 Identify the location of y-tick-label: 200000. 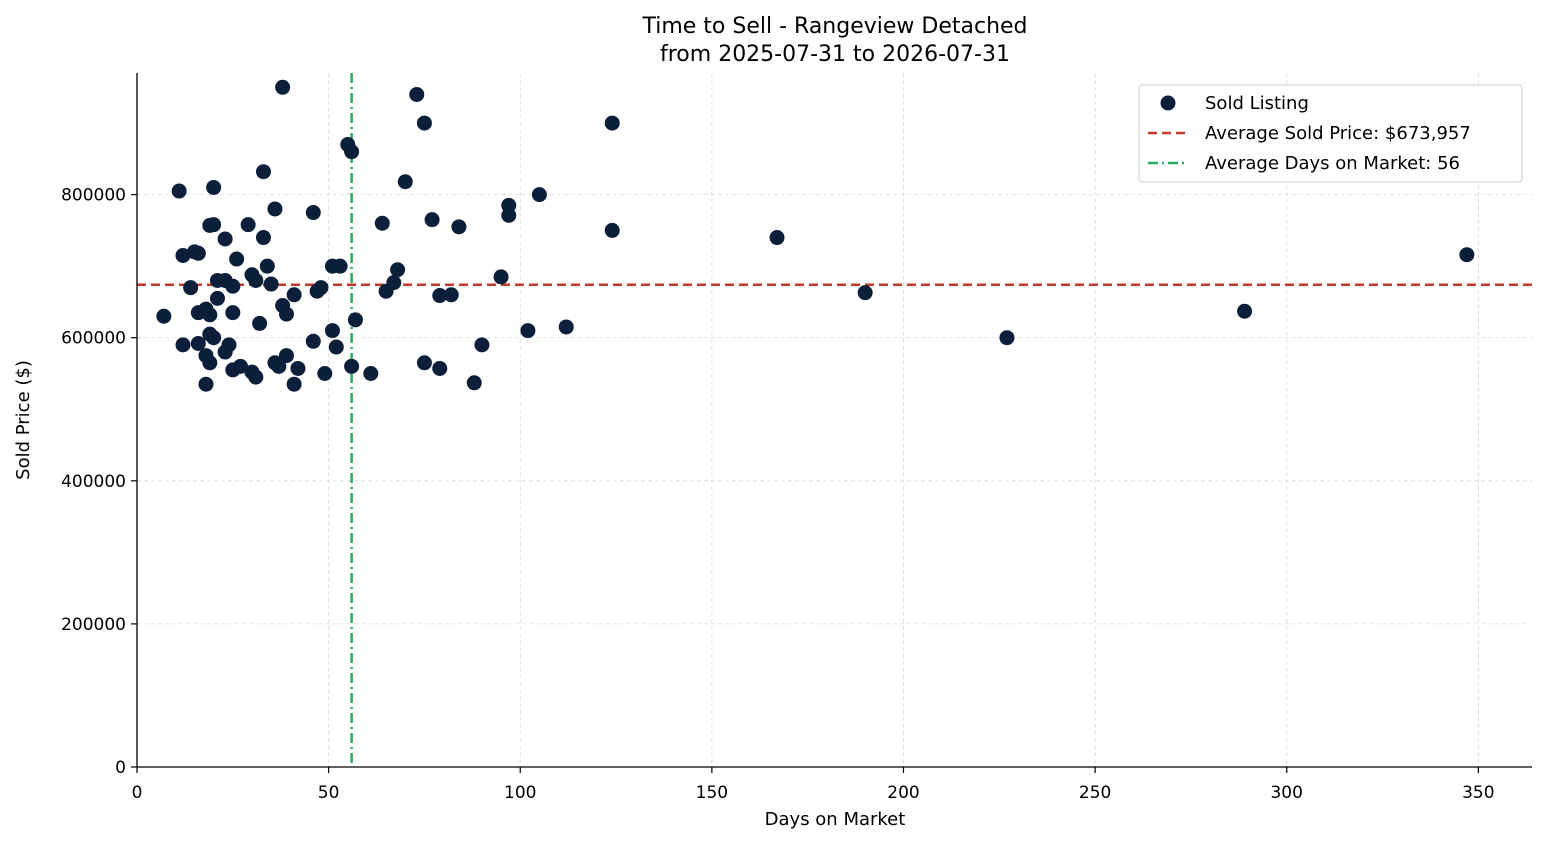
(93, 625).